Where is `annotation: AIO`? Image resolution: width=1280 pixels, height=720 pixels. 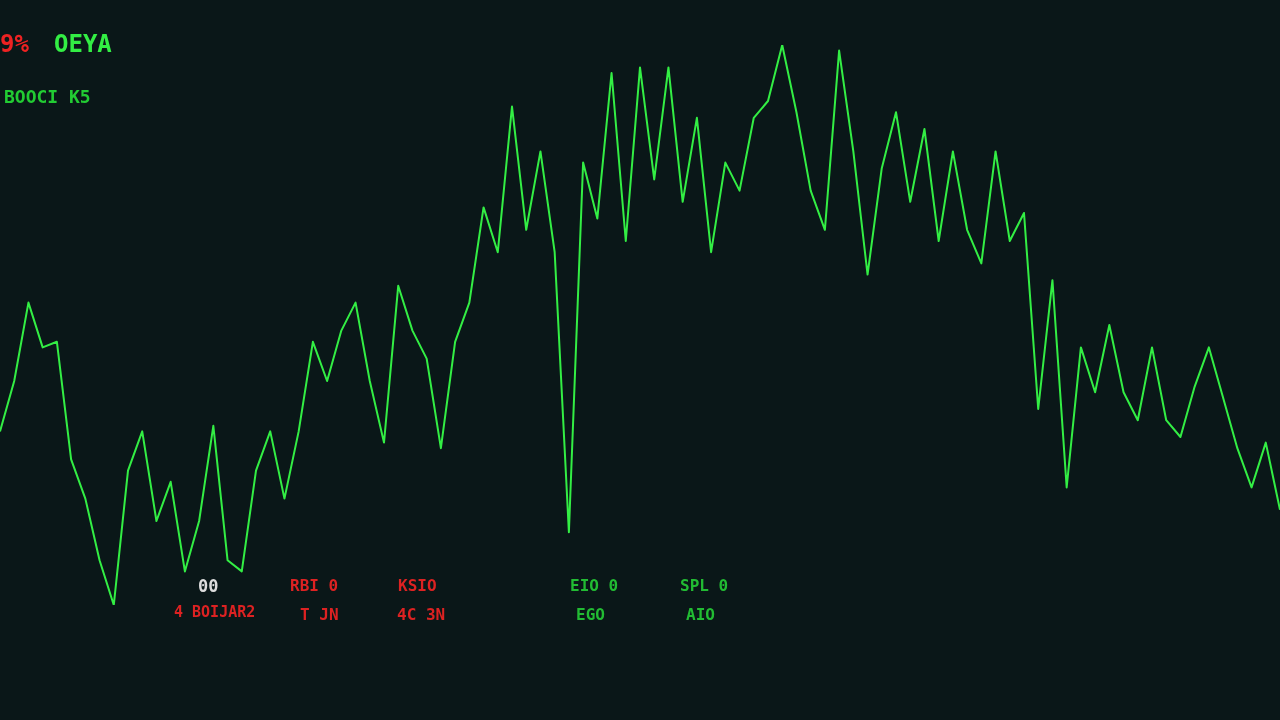
annotation: AIO is located at coordinates (700, 614).